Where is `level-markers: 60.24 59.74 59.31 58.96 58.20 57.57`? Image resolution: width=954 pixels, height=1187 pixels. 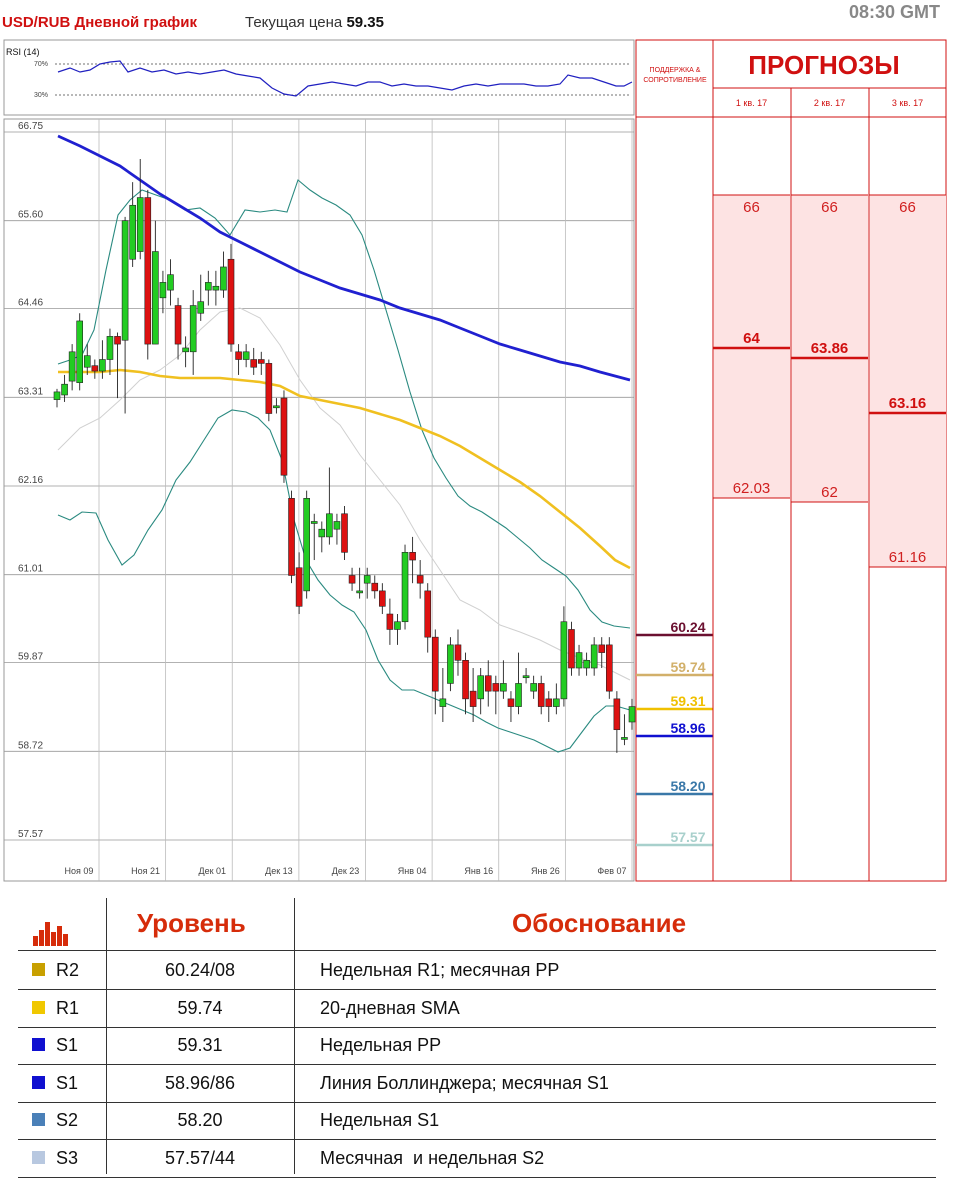
level-markers: 60.24 59.74 59.31 58.96 58.20 57.57 is located at coordinates (674, 733).